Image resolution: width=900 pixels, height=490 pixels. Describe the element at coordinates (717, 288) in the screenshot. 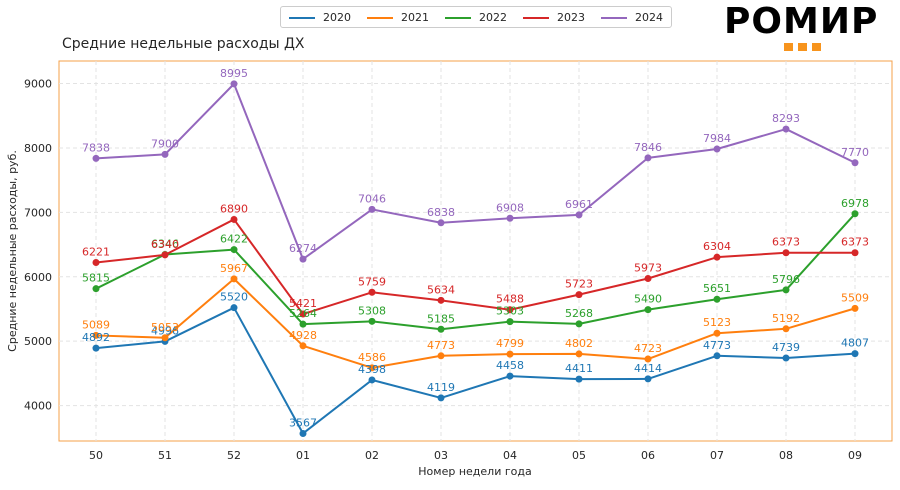

I see `data-label-2022: 5651` at that location.